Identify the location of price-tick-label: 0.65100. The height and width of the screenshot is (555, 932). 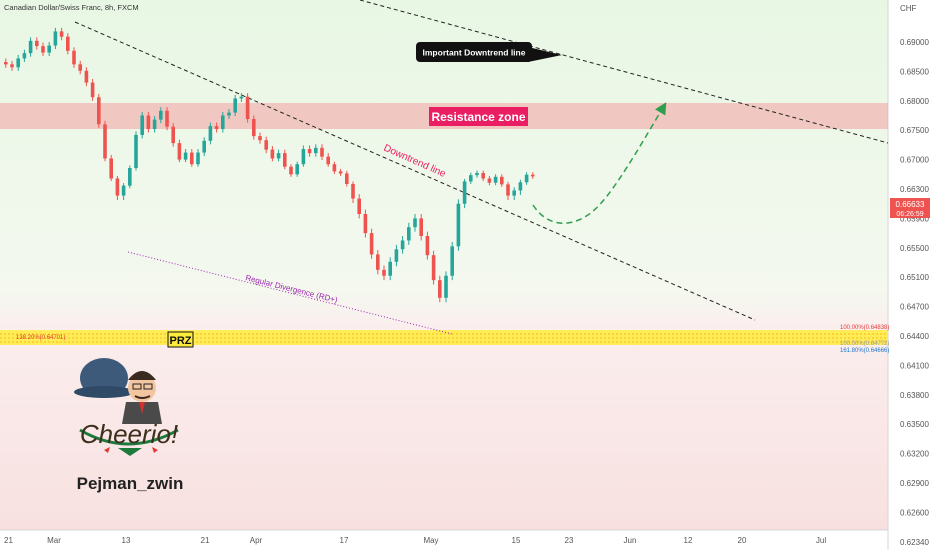
(914, 277).